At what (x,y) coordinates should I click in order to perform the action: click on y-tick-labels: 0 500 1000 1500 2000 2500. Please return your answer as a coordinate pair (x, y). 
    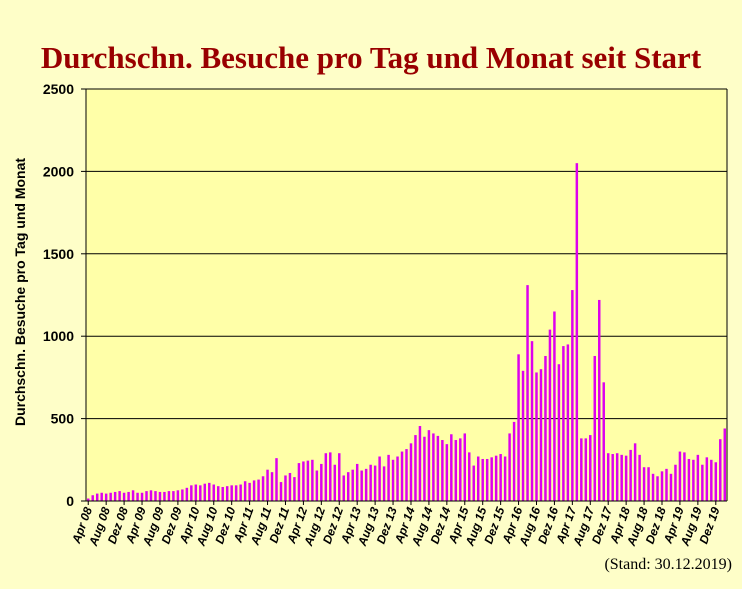
    Looking at the image, I should click on (58, 295).